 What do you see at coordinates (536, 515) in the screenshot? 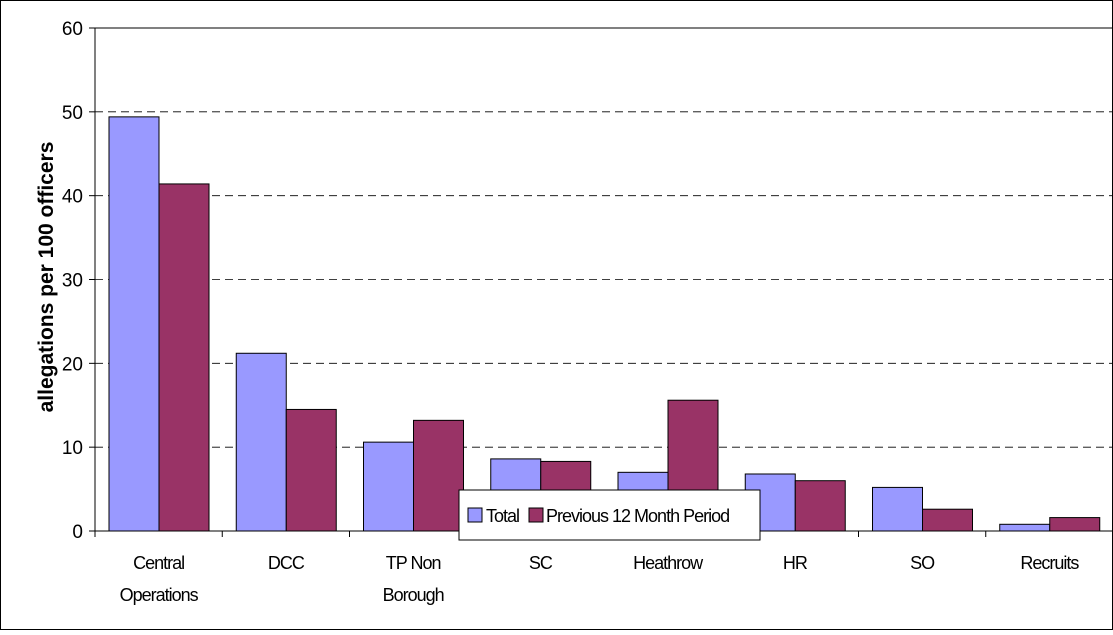
I see `legend-swatch-previous` at bounding box center [536, 515].